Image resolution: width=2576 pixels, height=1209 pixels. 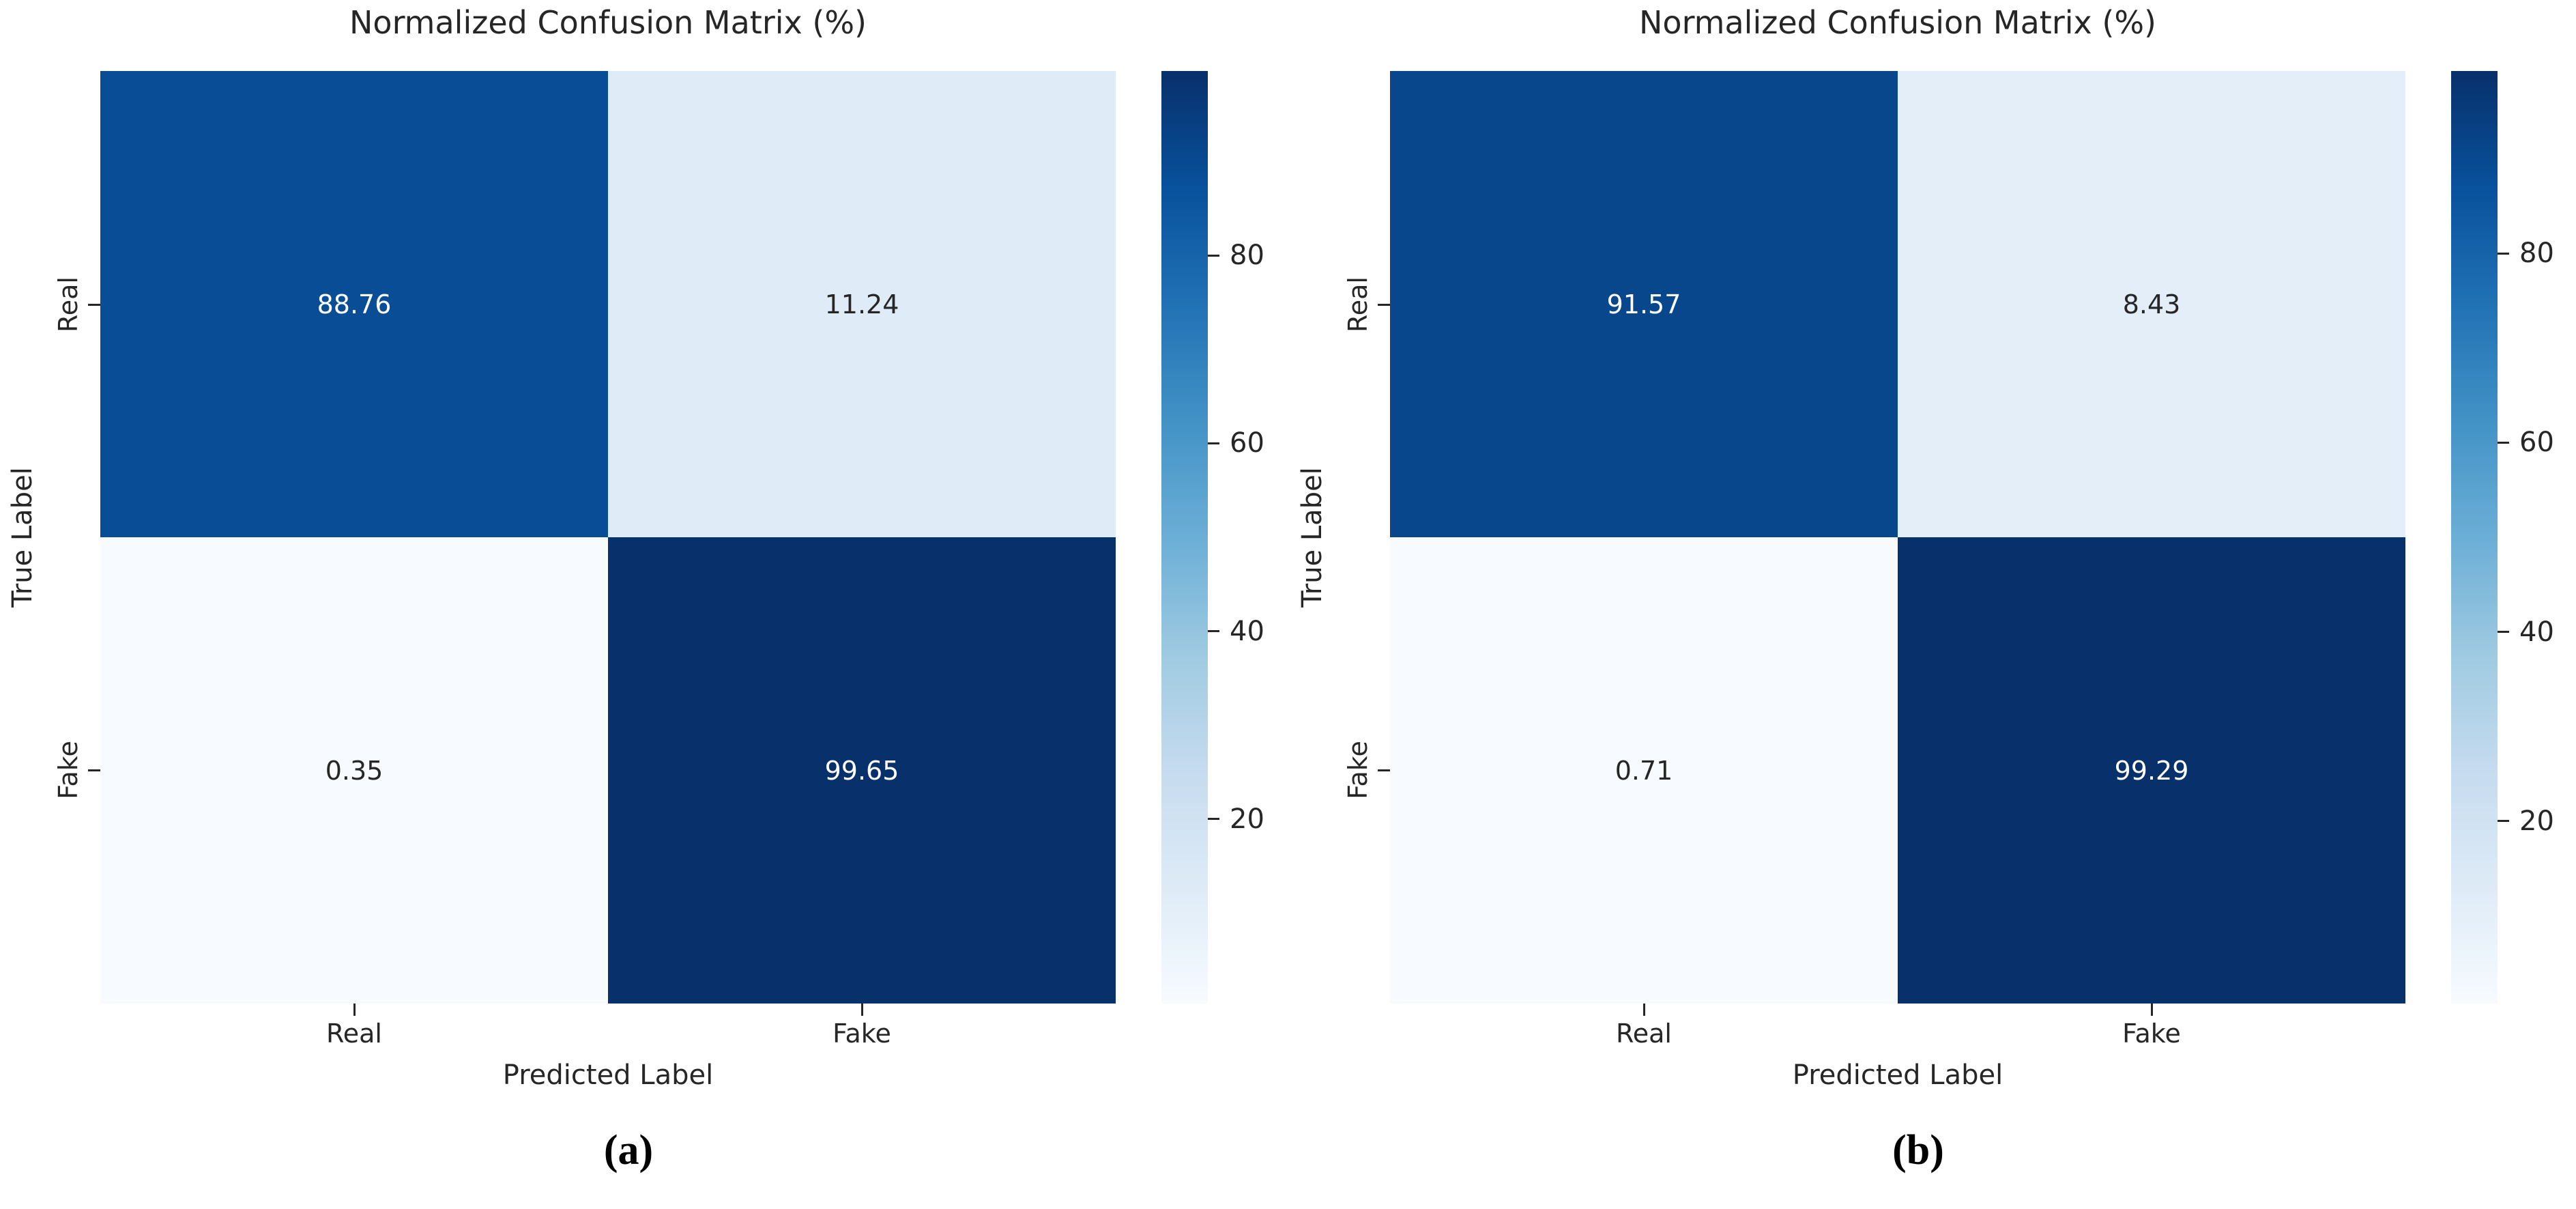 I want to click on matrix-cell-true-fake-pred-real: 0.71, so click(x=1644, y=770).